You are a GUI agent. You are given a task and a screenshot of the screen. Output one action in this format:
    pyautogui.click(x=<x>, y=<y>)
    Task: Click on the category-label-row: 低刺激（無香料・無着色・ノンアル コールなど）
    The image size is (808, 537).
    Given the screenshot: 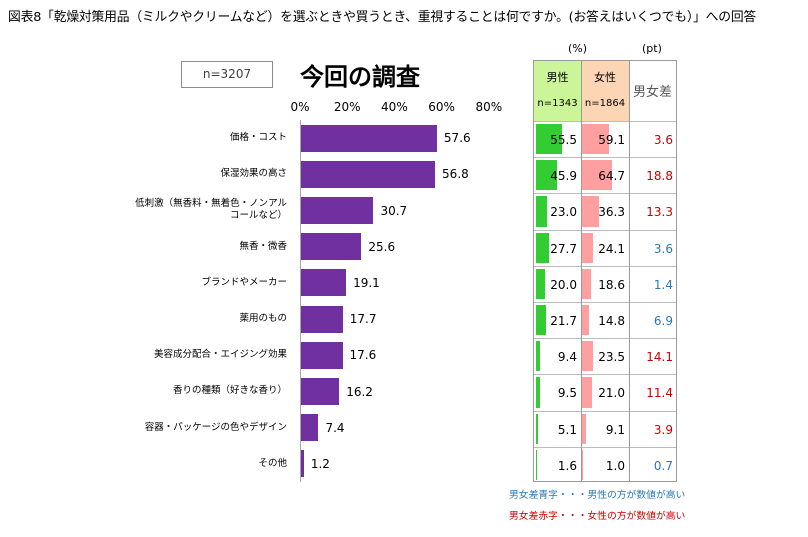 What is the action you would take?
    pyautogui.click(x=202, y=210)
    